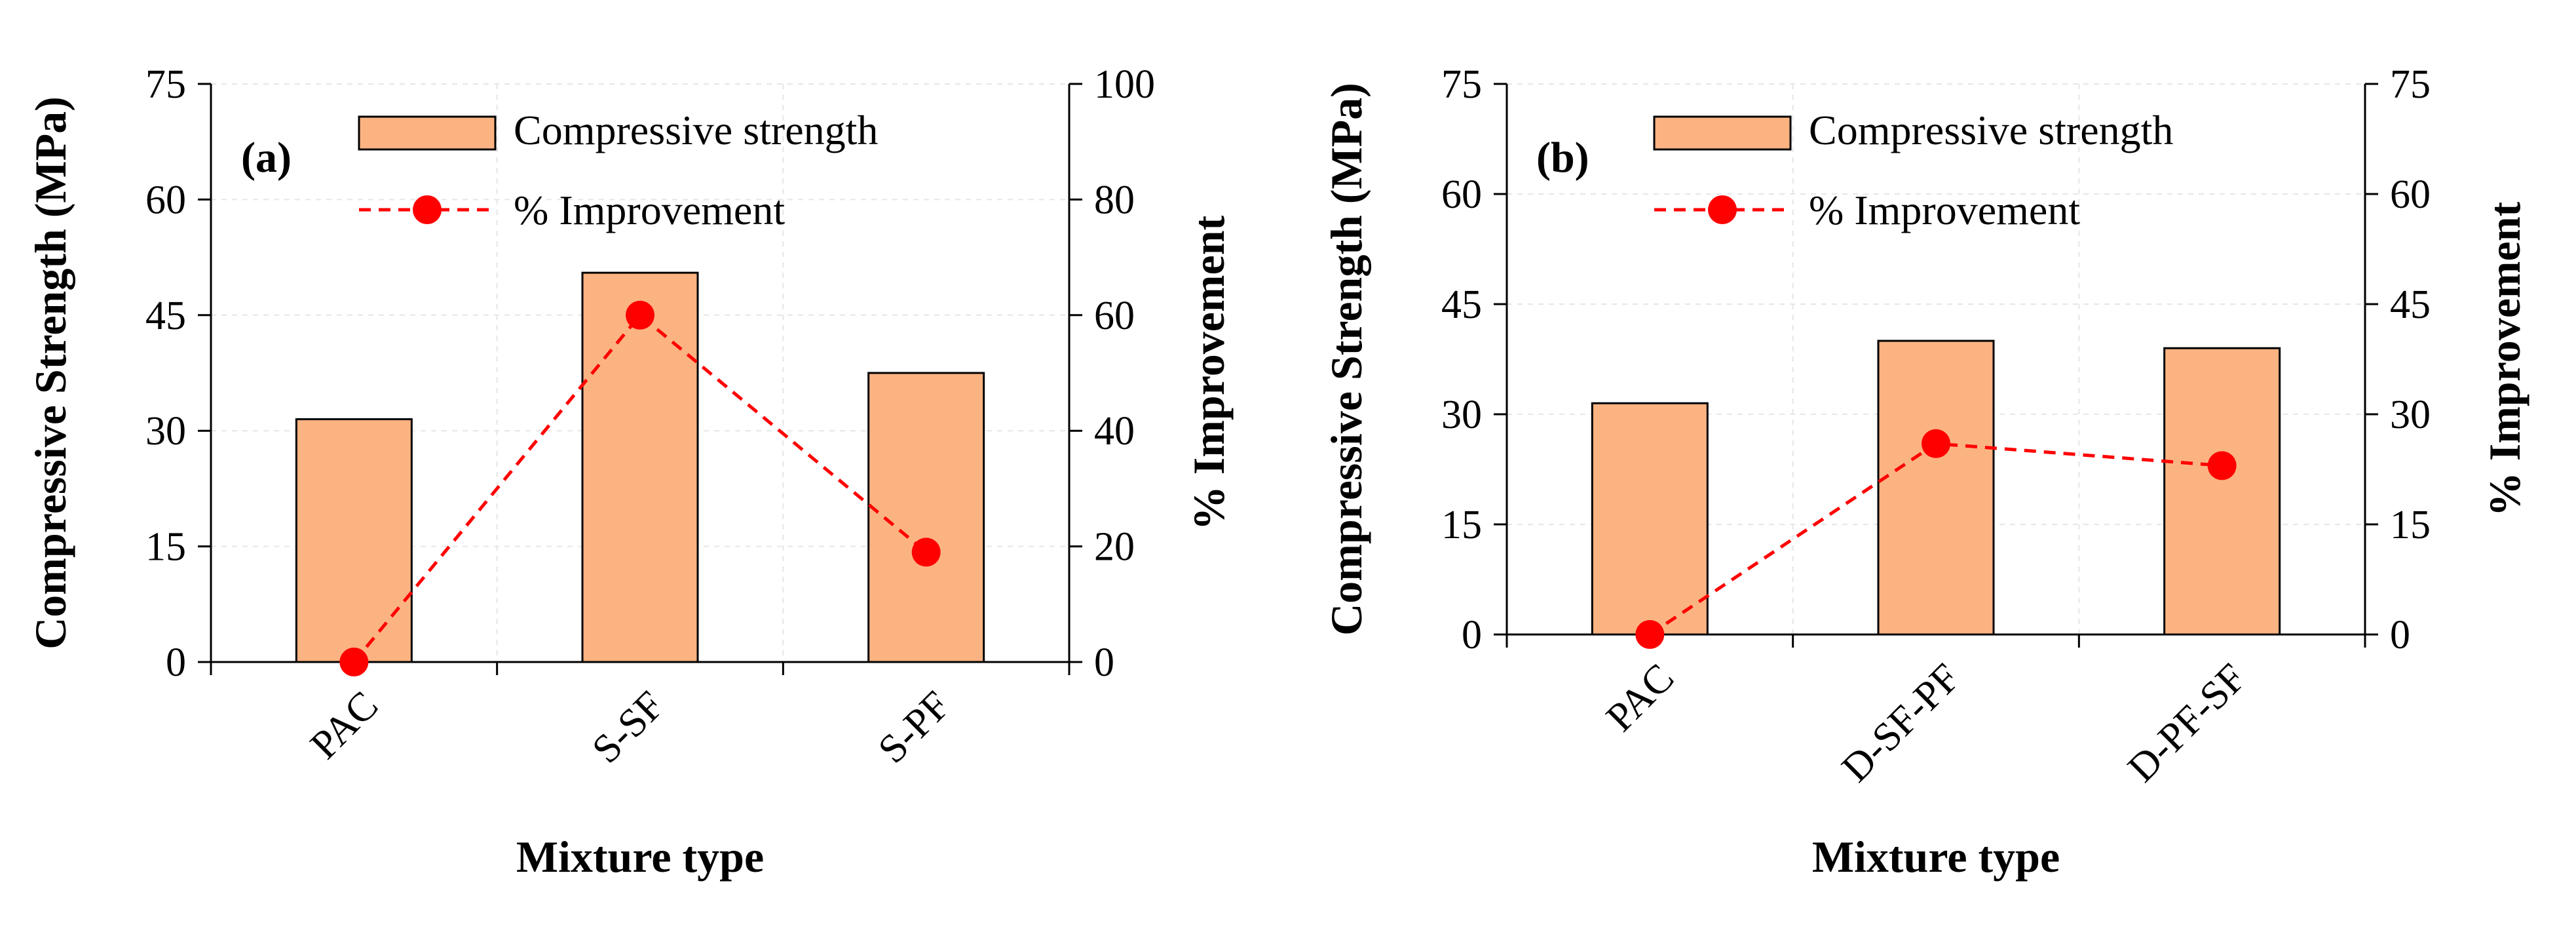  I want to click on y2-tick-label: 80, so click(1114, 200).